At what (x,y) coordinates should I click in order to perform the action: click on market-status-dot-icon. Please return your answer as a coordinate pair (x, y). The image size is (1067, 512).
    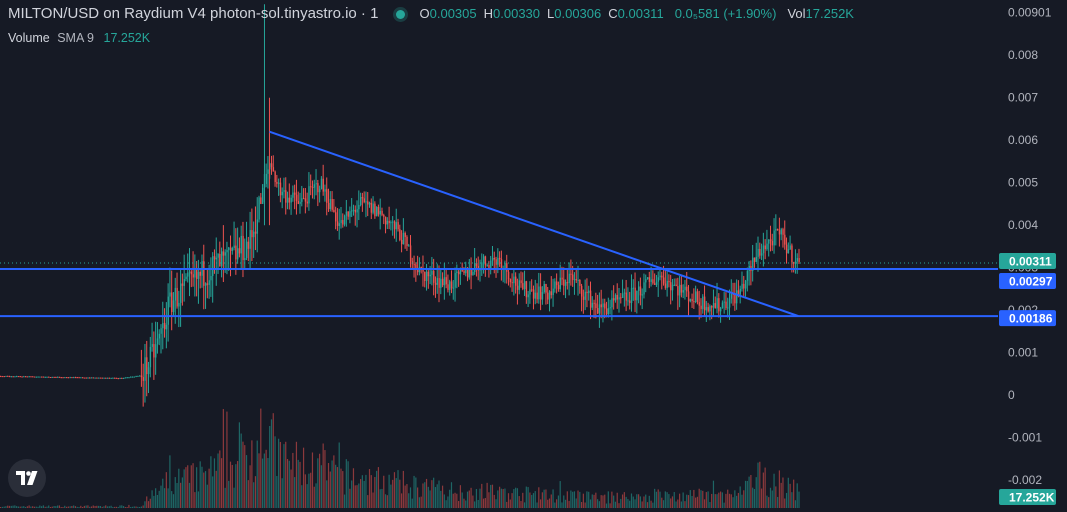
    Looking at the image, I should click on (401, 14).